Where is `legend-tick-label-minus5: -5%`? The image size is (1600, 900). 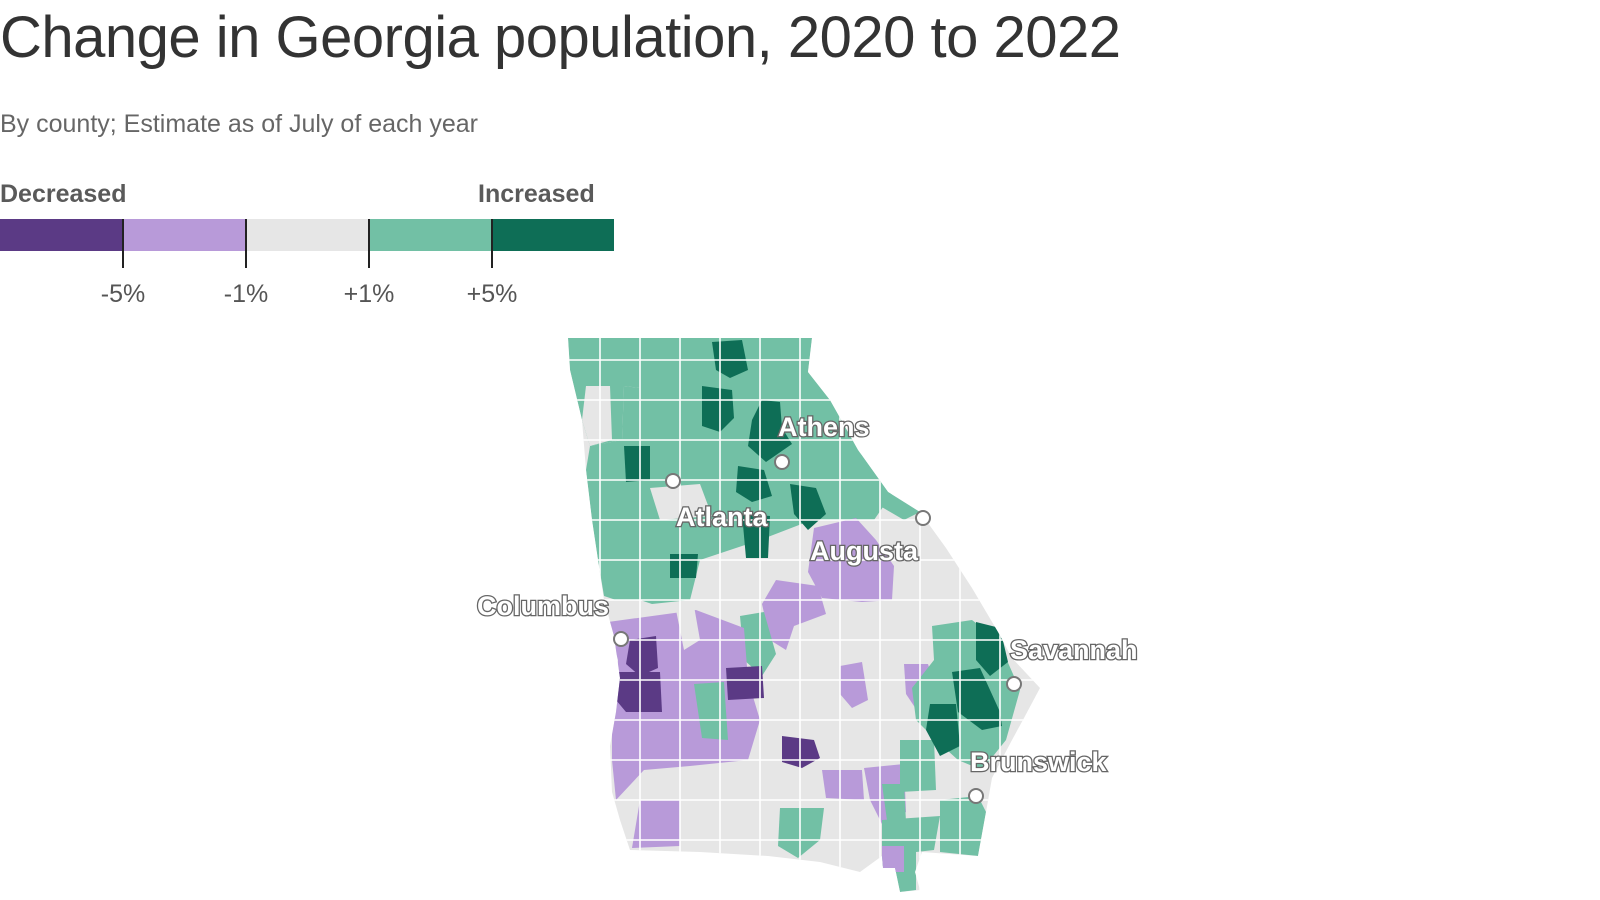
legend-tick-label-minus5: -5% is located at coordinates (123, 294).